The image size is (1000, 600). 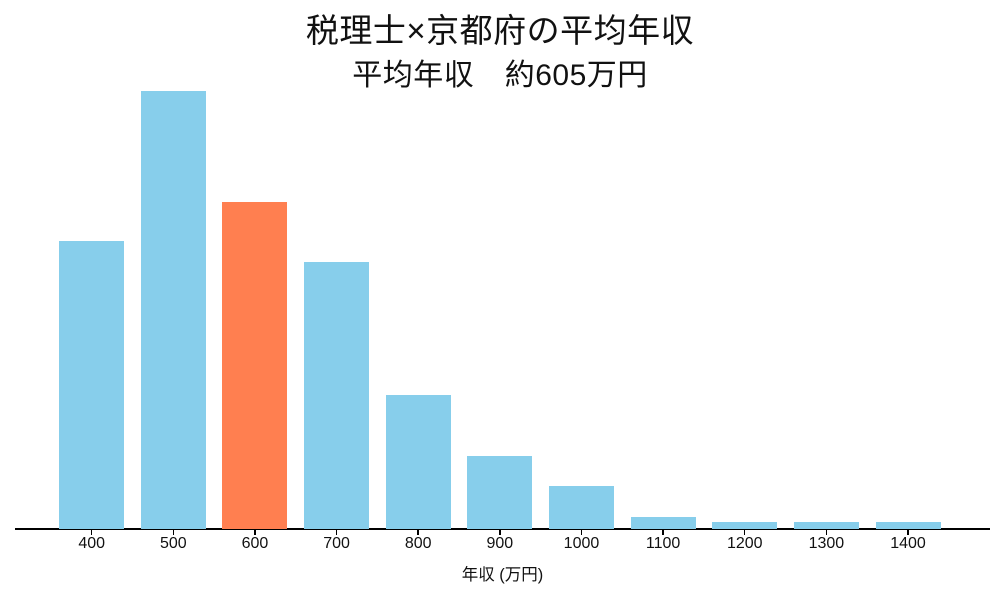 I want to click on x-axis-label: 年収 (万円), so click(x=502, y=575).